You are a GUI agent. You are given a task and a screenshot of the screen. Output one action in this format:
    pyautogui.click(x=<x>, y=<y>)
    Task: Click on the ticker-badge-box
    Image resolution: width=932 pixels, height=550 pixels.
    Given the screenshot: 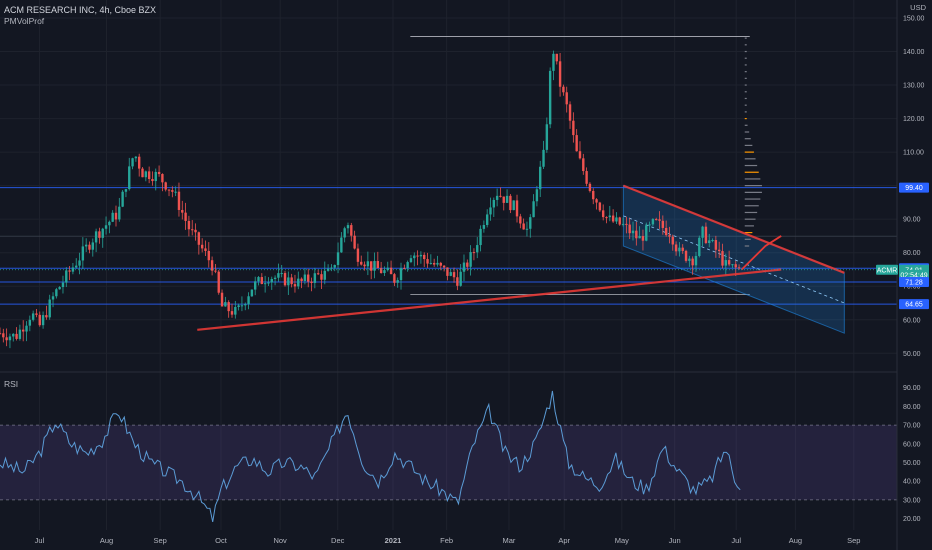 What is the action you would take?
    pyautogui.click(x=887, y=269)
    